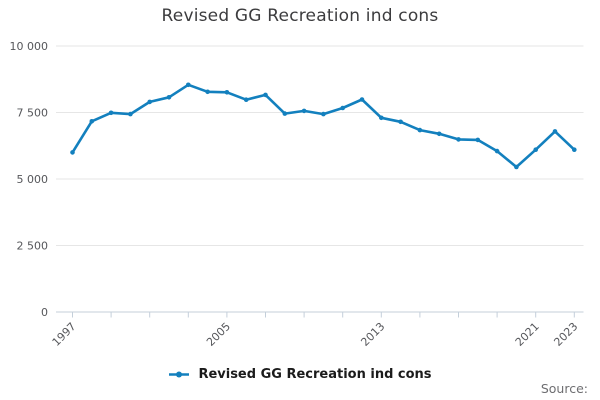 The height and width of the screenshot is (400, 600). Describe the element at coordinates (33, 246) in the screenshot. I see `y-axis-tick-label: 2 500` at that location.